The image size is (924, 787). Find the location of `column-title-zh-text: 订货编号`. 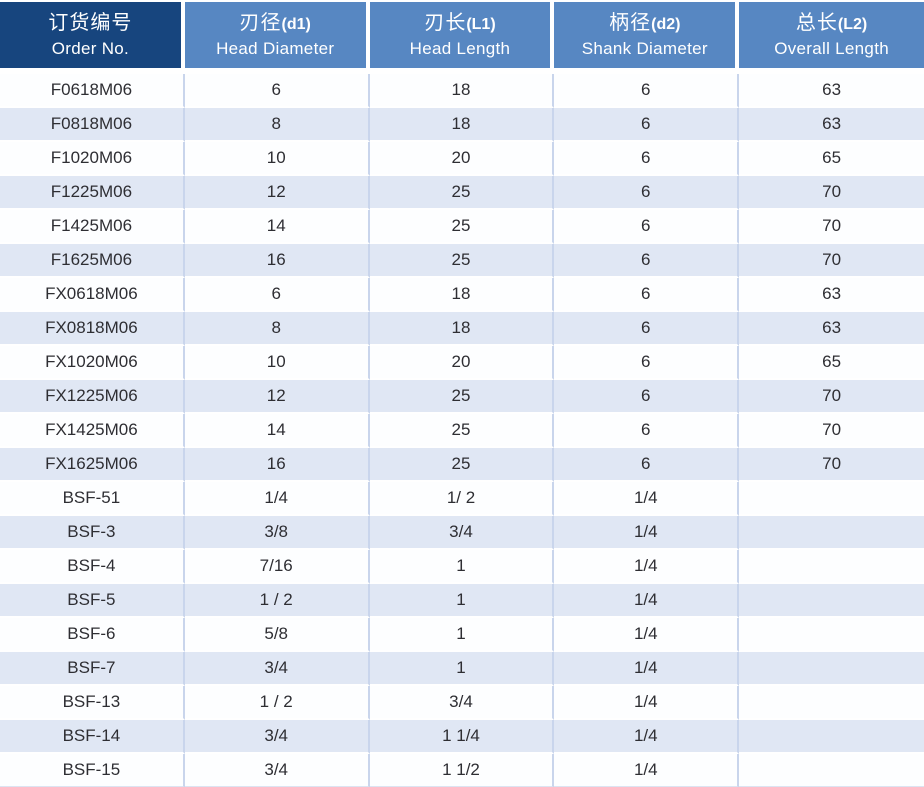

column-title-zh-text: 订货编号 is located at coordinates (90, 23).